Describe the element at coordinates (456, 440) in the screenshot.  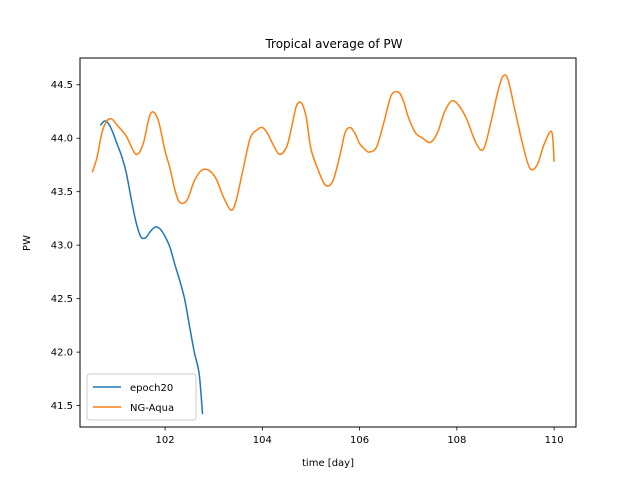
I see `x-tick-label: 108` at that location.